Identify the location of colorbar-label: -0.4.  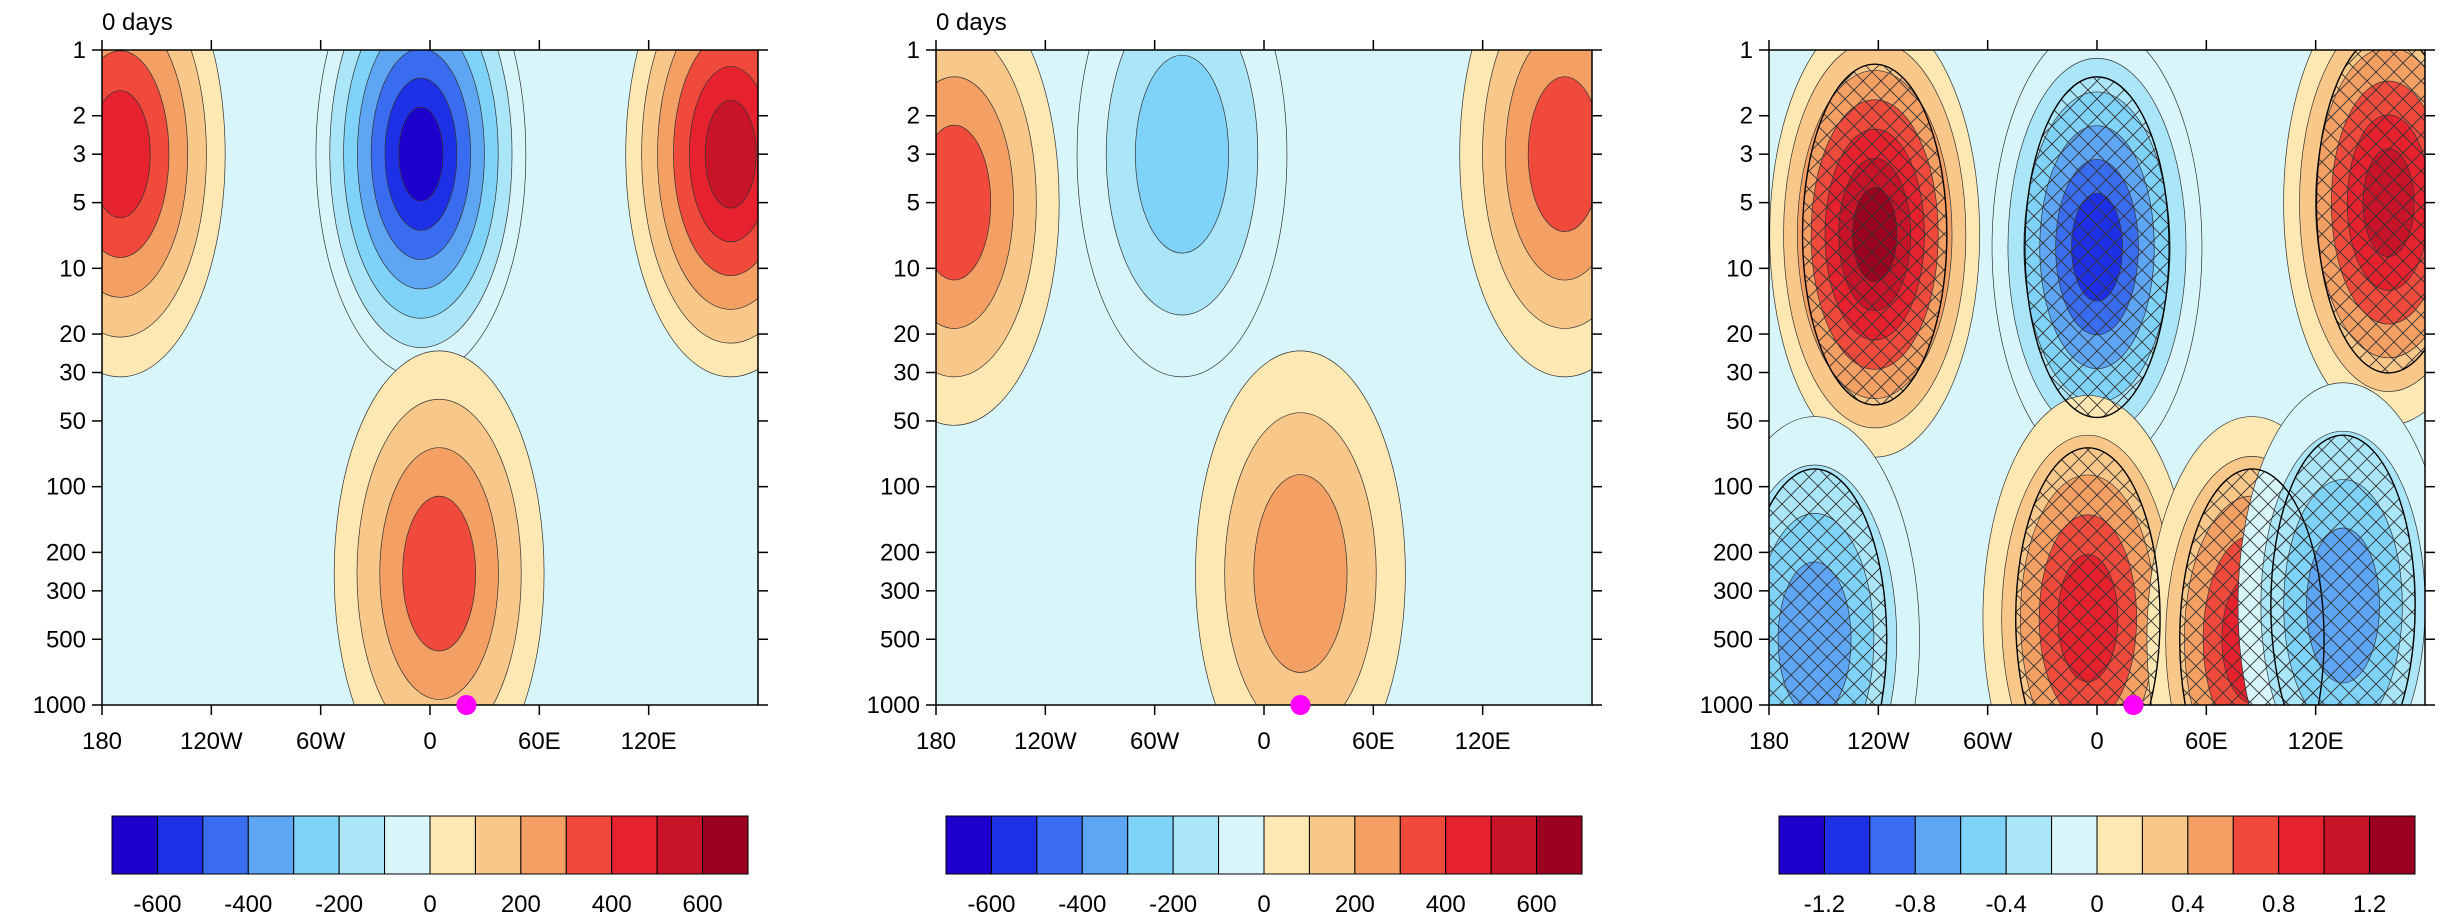
(2005, 904).